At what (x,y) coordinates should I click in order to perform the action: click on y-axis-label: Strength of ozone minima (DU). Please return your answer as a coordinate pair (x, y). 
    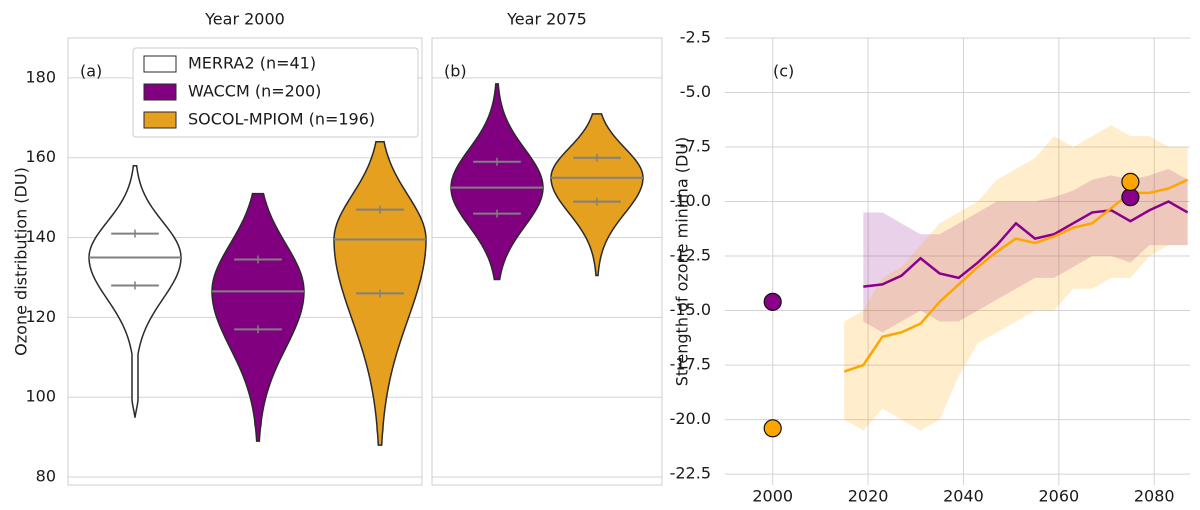
    Looking at the image, I should click on (682, 261).